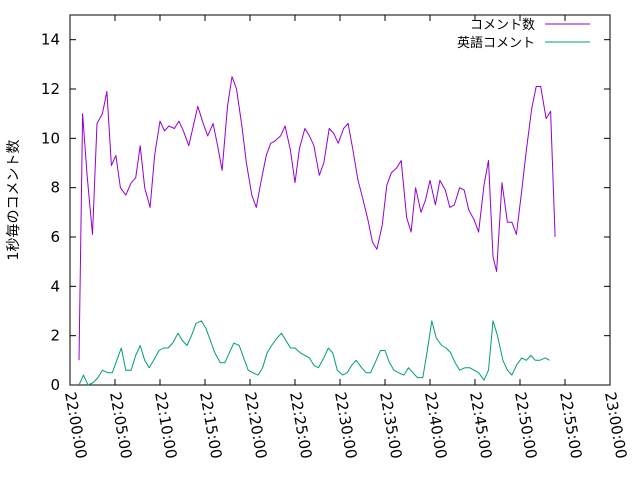  Describe the element at coordinates (300, 425) in the screenshot. I see `x-tick-label: 22:25:00` at that location.